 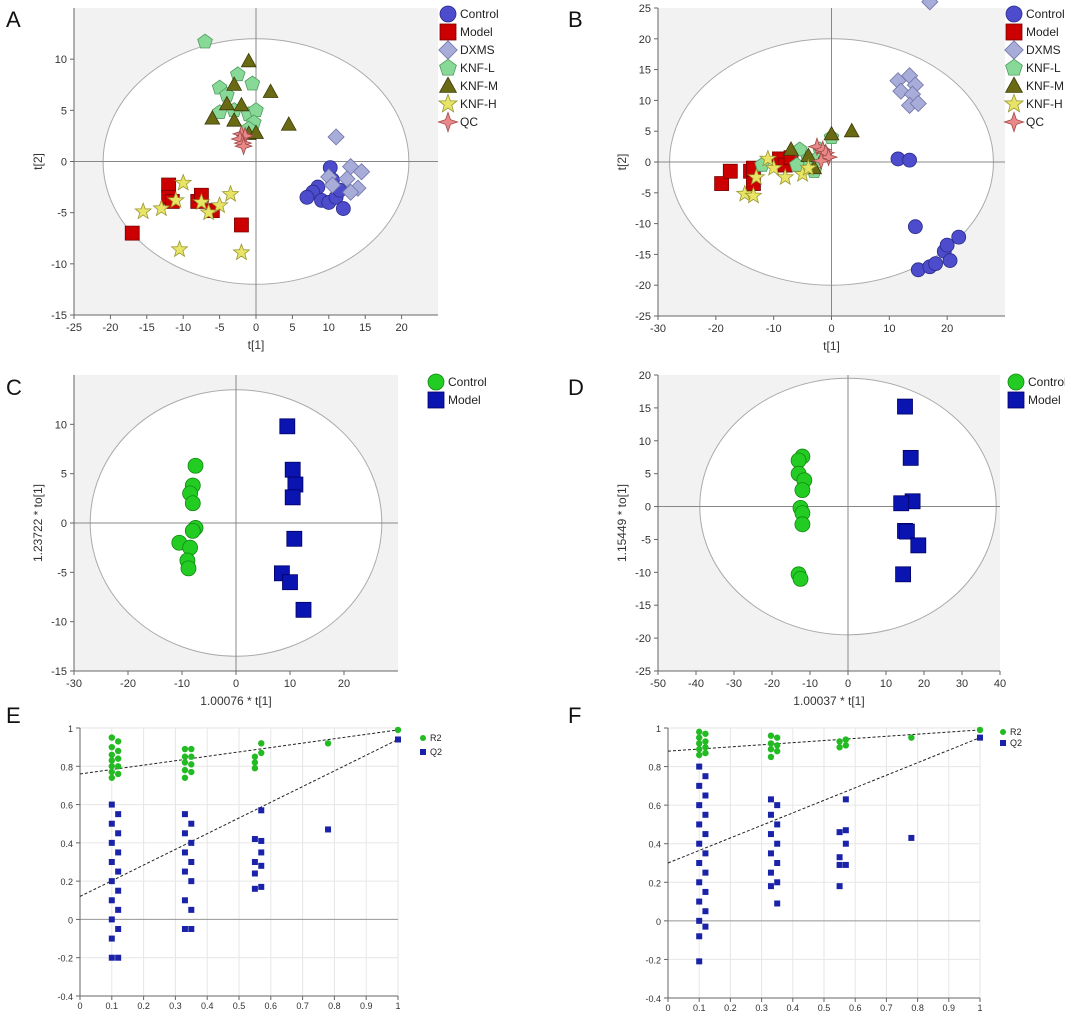 I want to click on legend: Control Model, so click(x=457, y=391).